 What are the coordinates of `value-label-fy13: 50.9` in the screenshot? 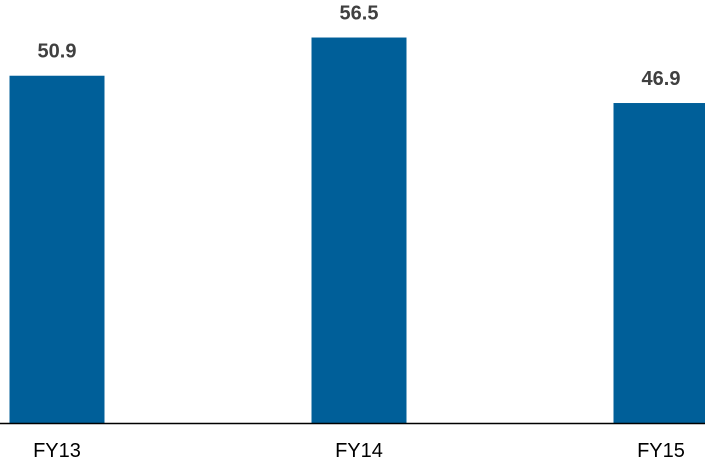 It's located at (57, 52).